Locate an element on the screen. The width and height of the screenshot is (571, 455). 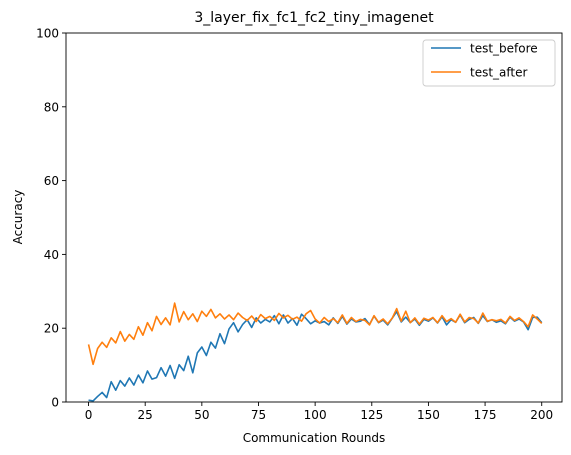
x-tick-label: 125 is located at coordinates (371, 415).